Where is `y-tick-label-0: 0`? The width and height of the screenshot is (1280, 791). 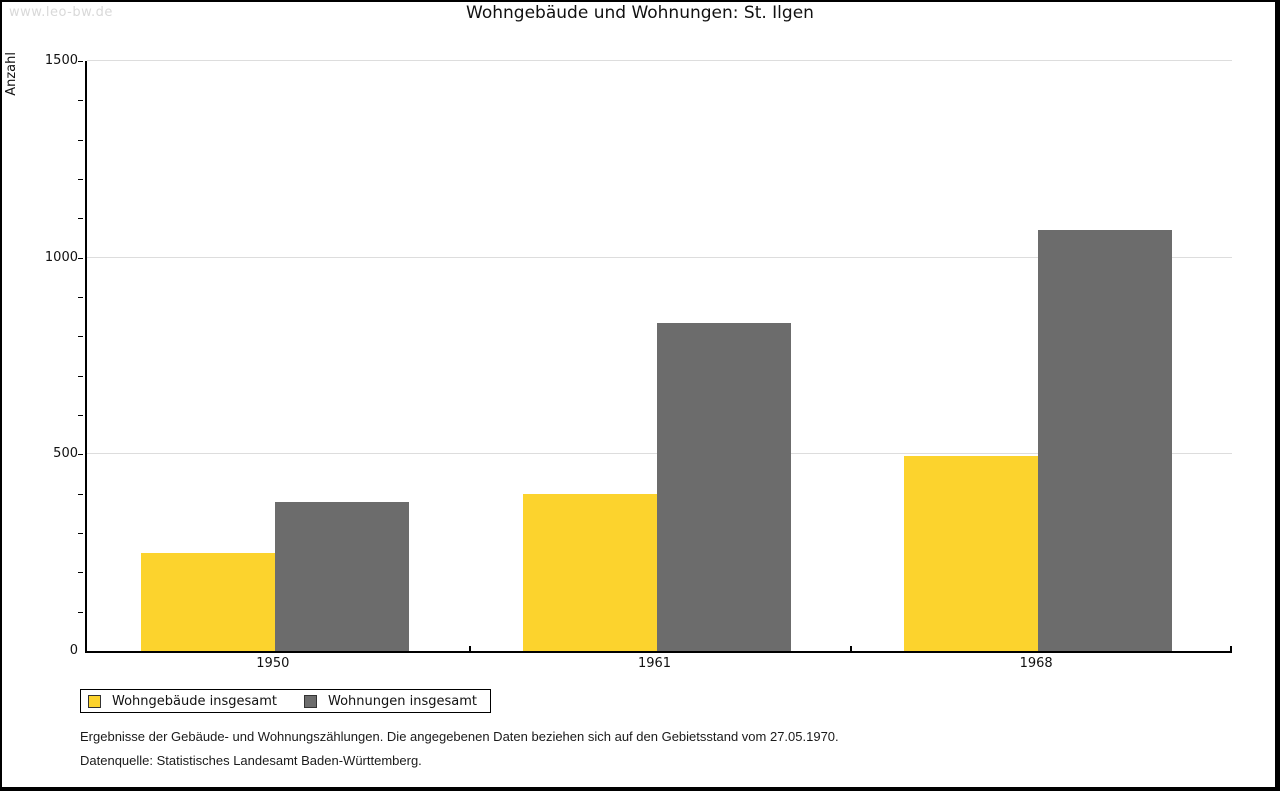 y-tick-label-0: 0 is located at coordinates (73, 650).